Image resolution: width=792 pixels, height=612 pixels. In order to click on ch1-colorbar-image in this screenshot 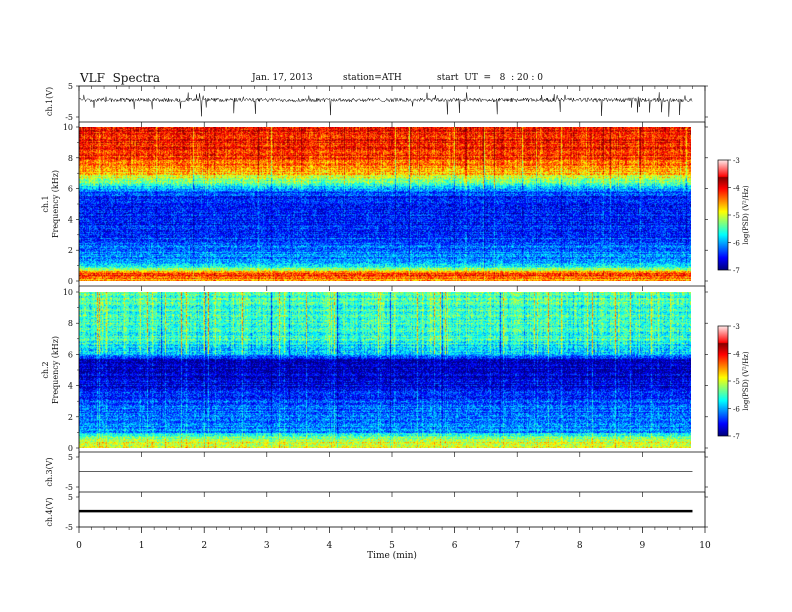, I will do `click(723, 215)`.